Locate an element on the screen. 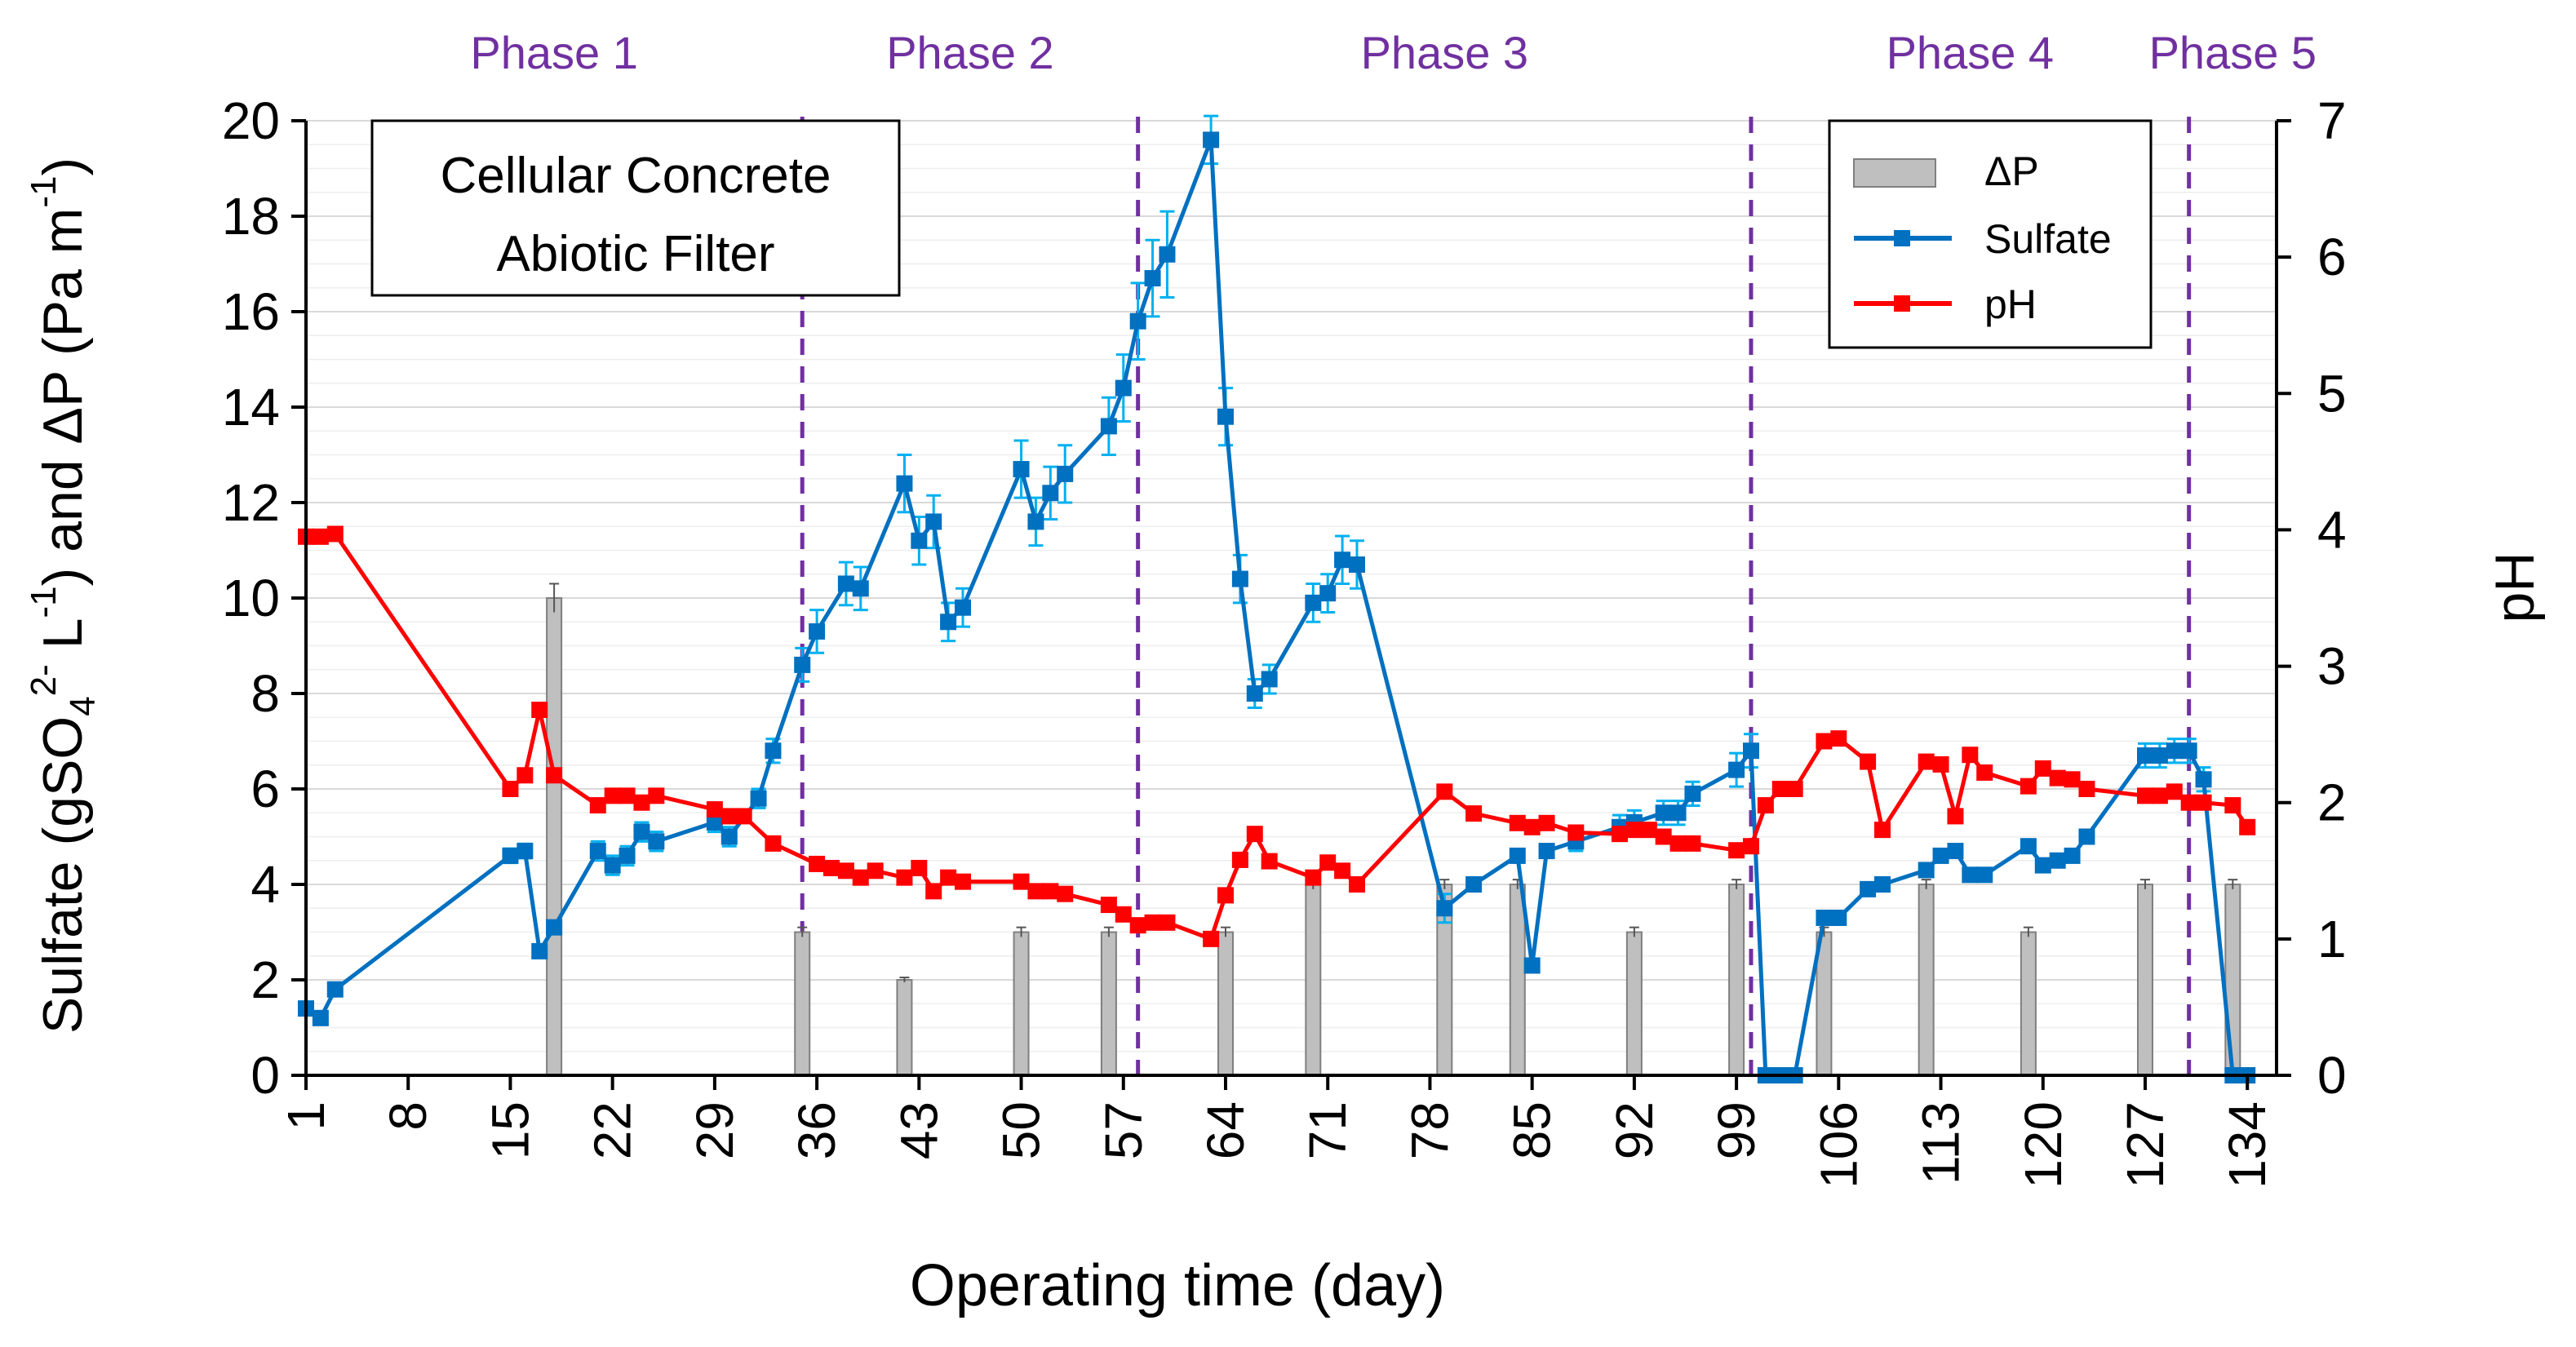 This screenshot has height=1347, width=2576. legend: ΔP Sulfate pH is located at coordinates (1990, 234).